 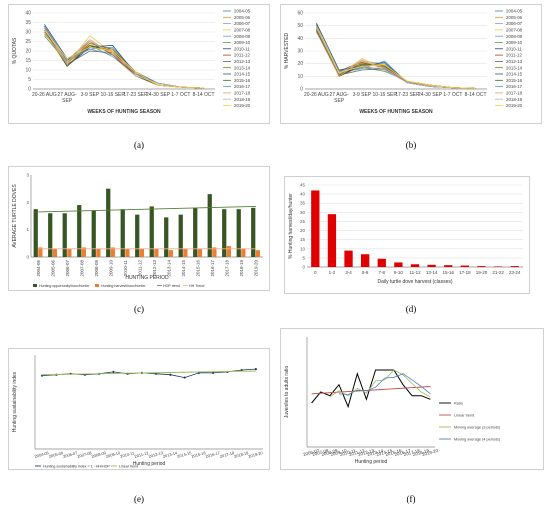 What do you see at coordinates (28, 52) in the screenshot?
I see `y-tick-label: 20` at bounding box center [28, 52].